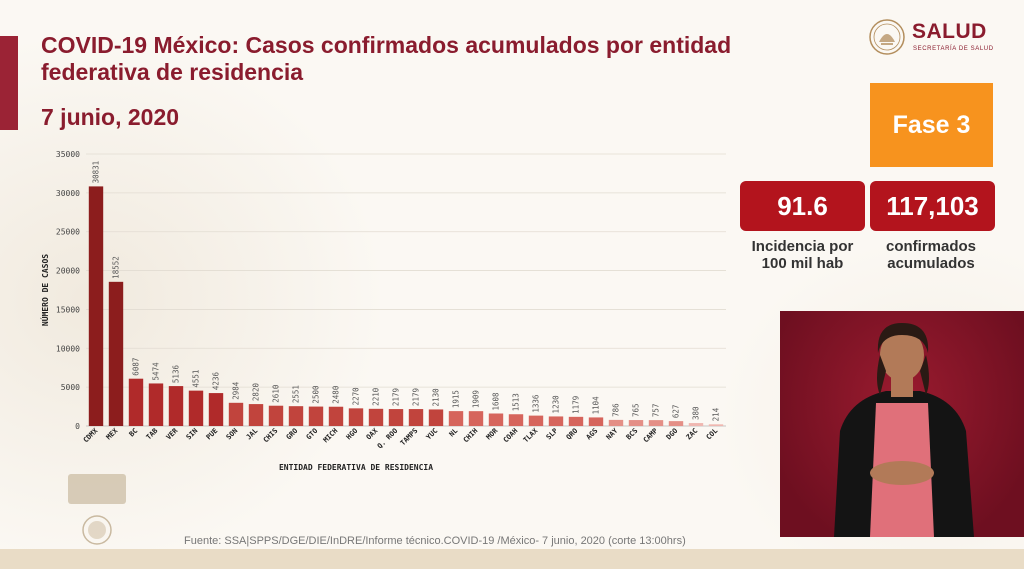  What do you see at coordinates (802, 246) in the screenshot?
I see `incidence-label-line1: Incidencia por` at bounding box center [802, 246].